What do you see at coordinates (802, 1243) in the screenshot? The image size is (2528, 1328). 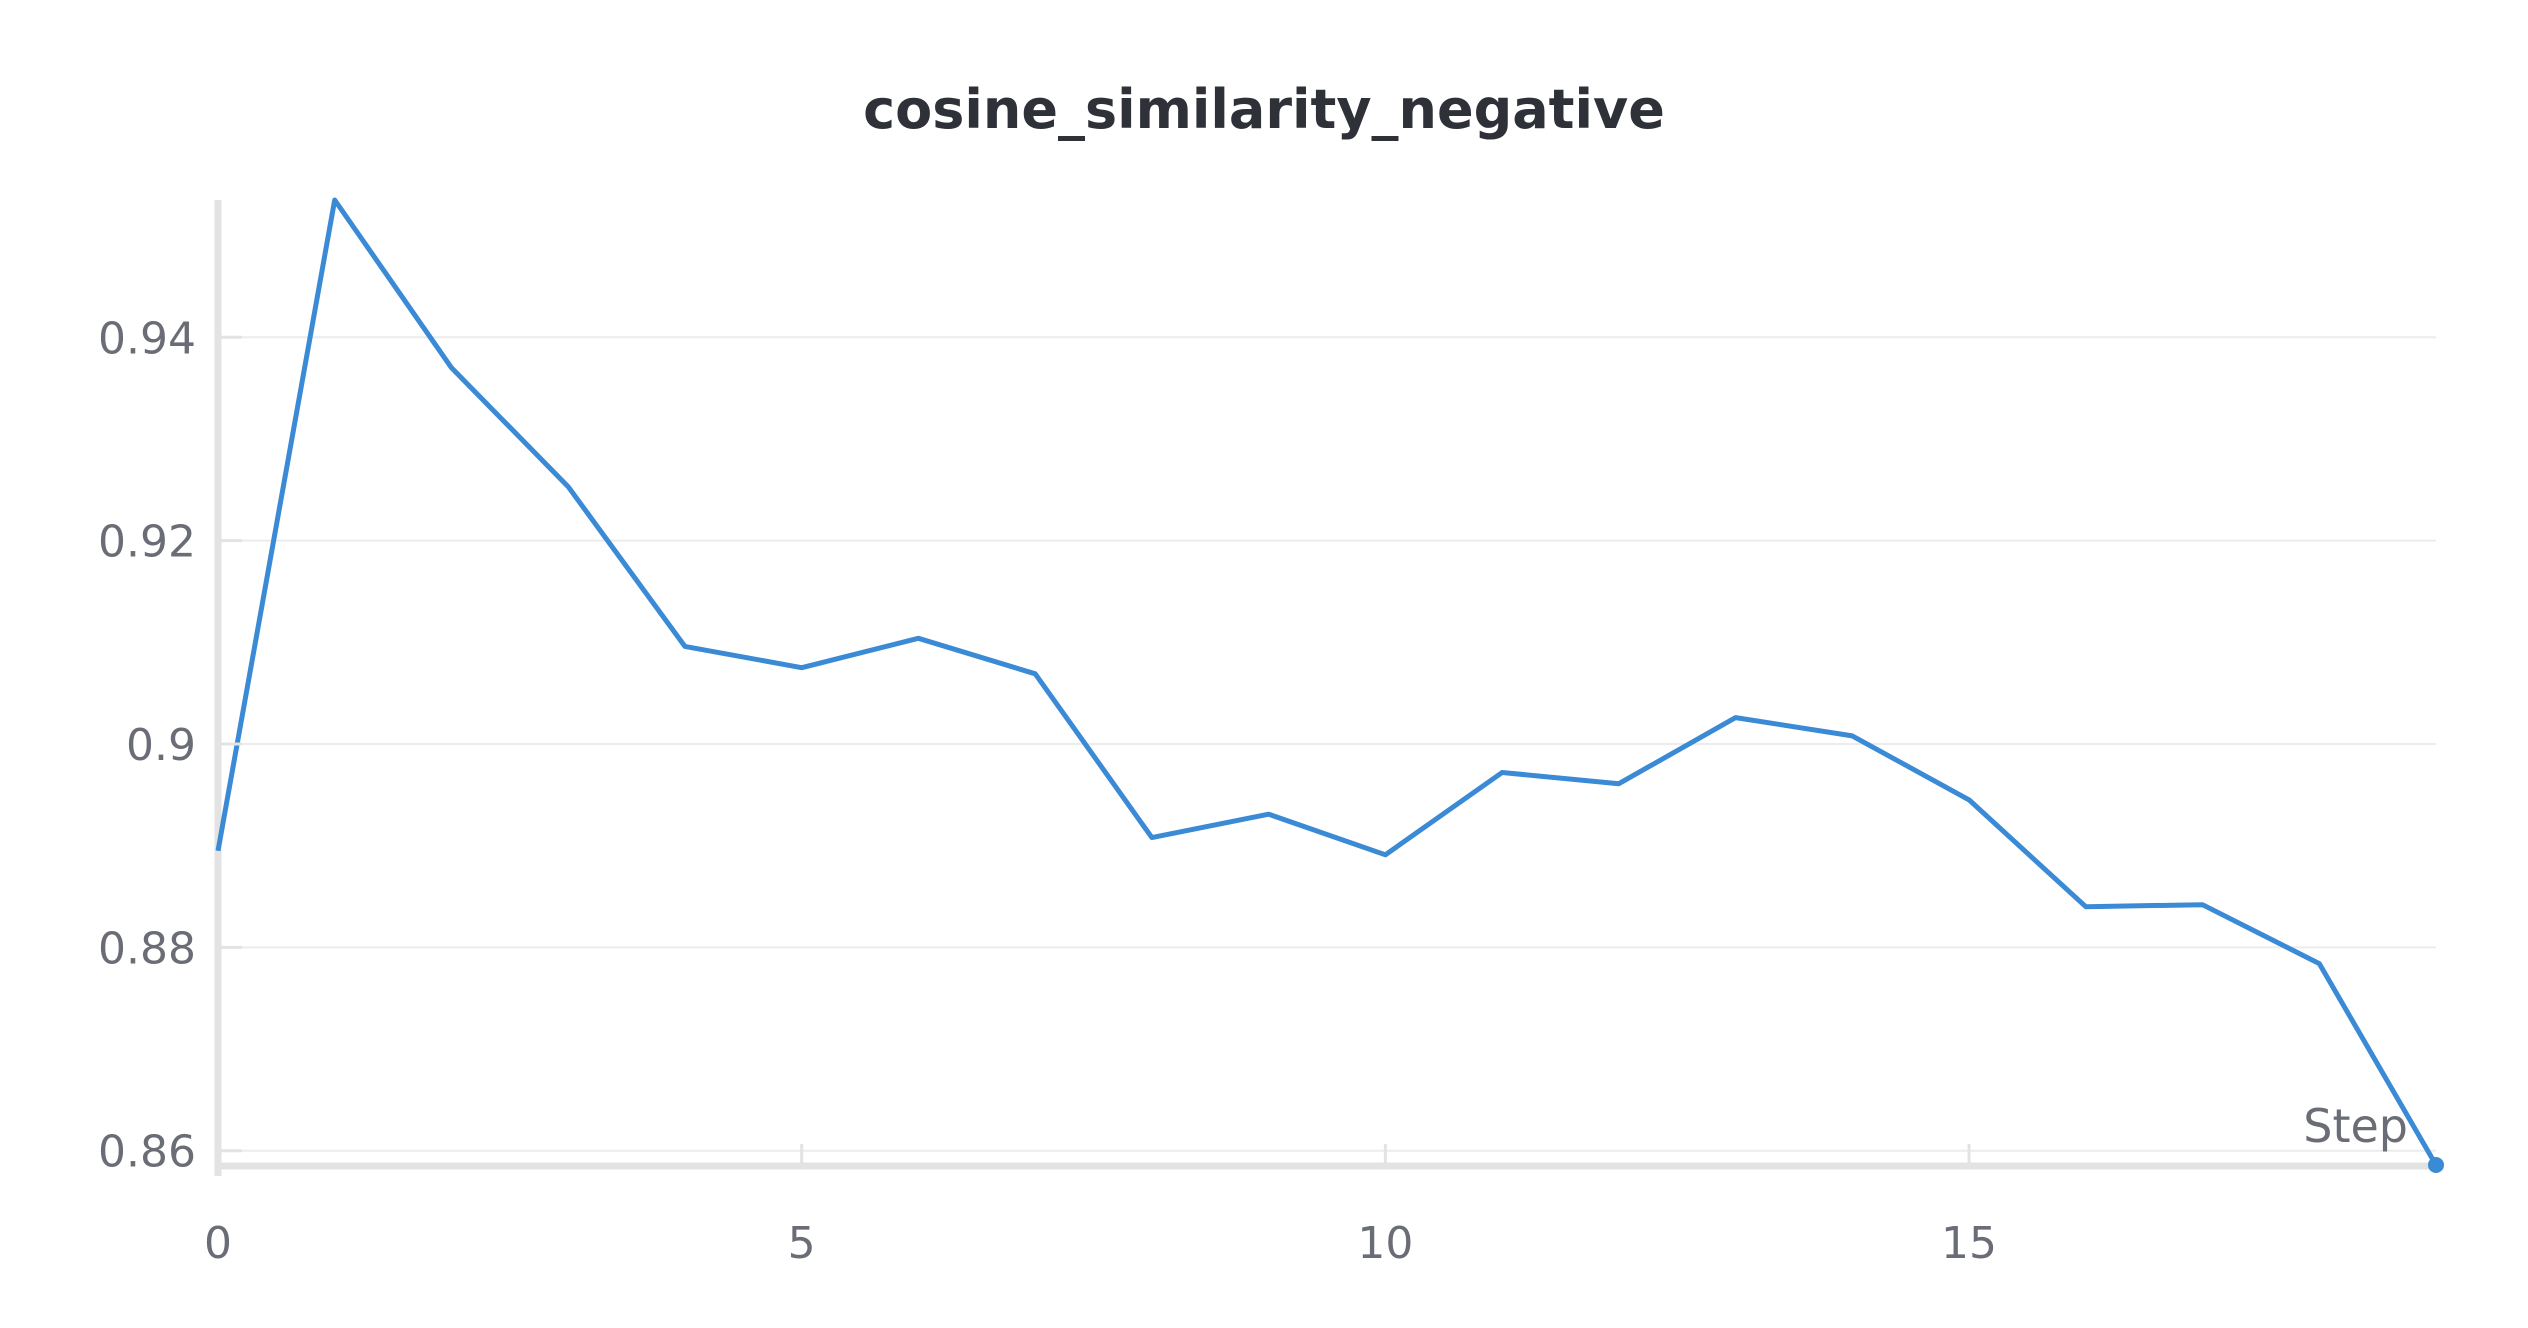 I see `x-tick-label: 5` at bounding box center [802, 1243].